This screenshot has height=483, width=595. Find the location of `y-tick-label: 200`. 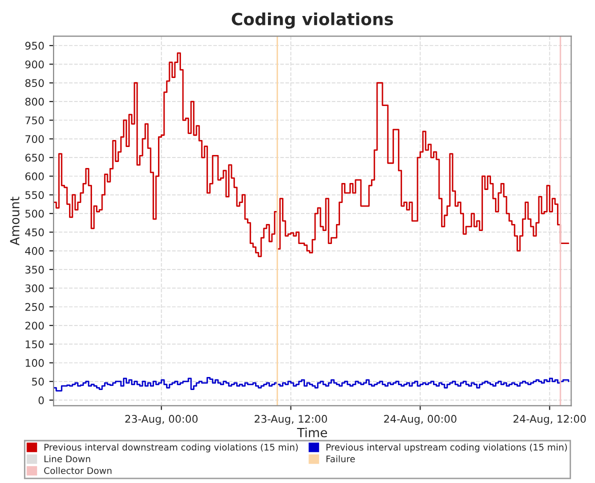

y-tick-label: 200 is located at coordinates (34, 326).